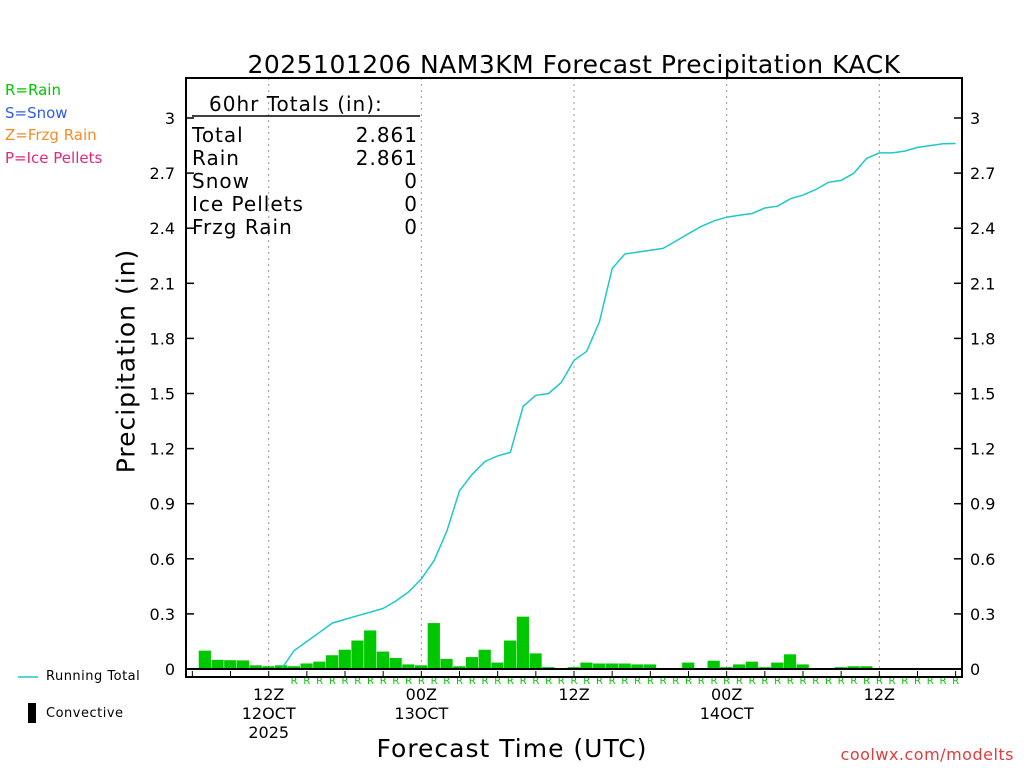 The image size is (1024, 768). Describe the element at coordinates (53, 158) in the screenshot. I see `legend-ice-pellets: P=Ice Pellets` at that location.